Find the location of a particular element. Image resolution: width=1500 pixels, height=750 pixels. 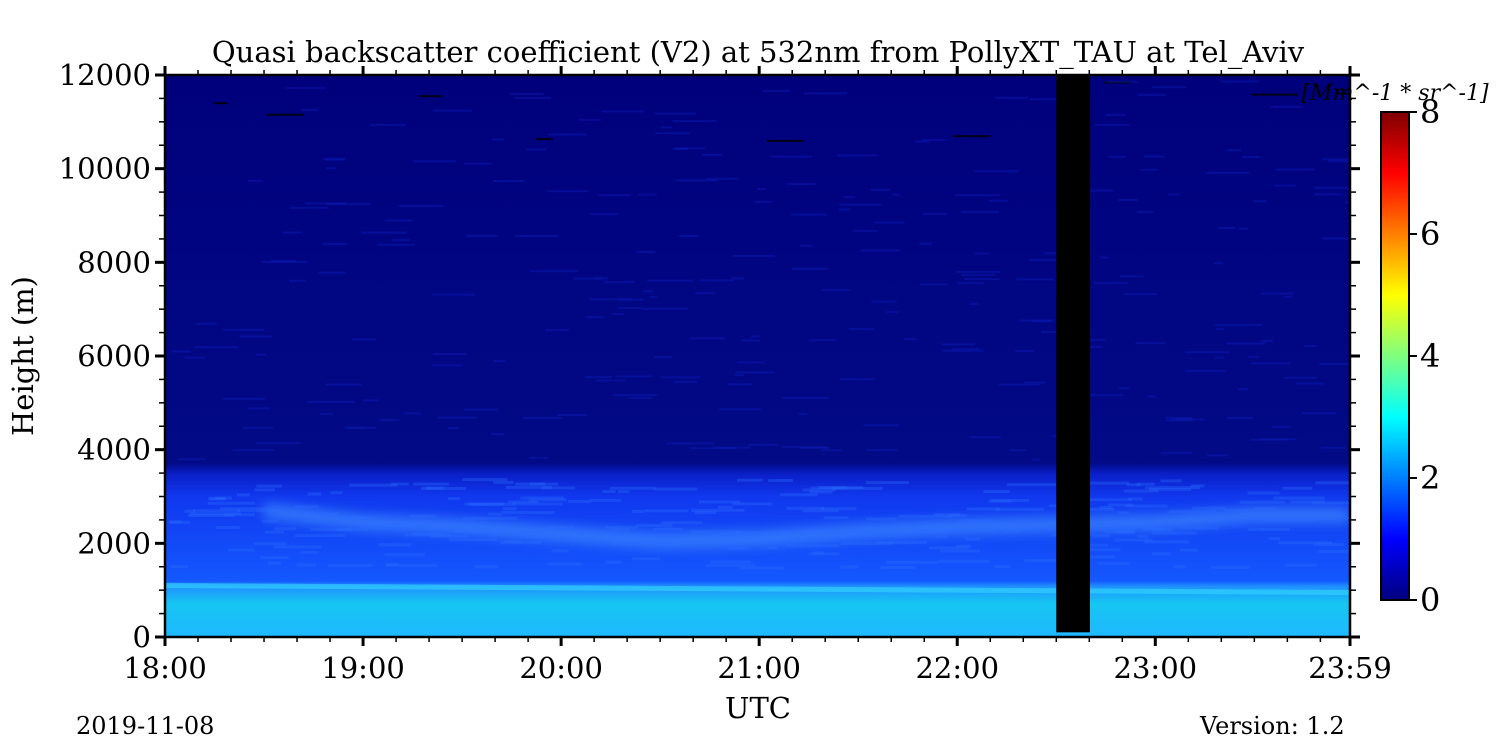

colorbar-unit: [Mm^-1 * sr^-1] is located at coordinates (1394, 93).